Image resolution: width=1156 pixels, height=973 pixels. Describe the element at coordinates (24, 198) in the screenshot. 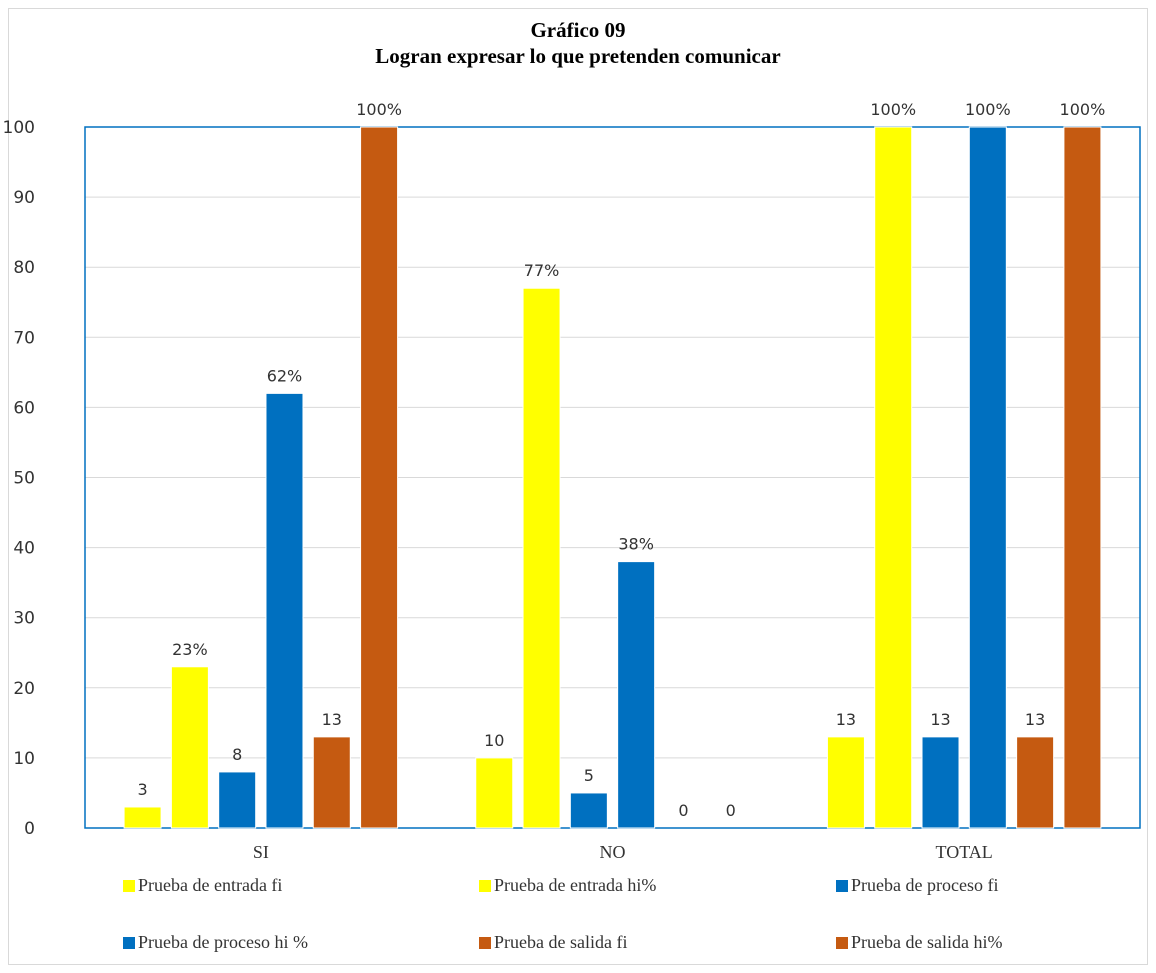

I see `y-tick-label: 90` at that location.